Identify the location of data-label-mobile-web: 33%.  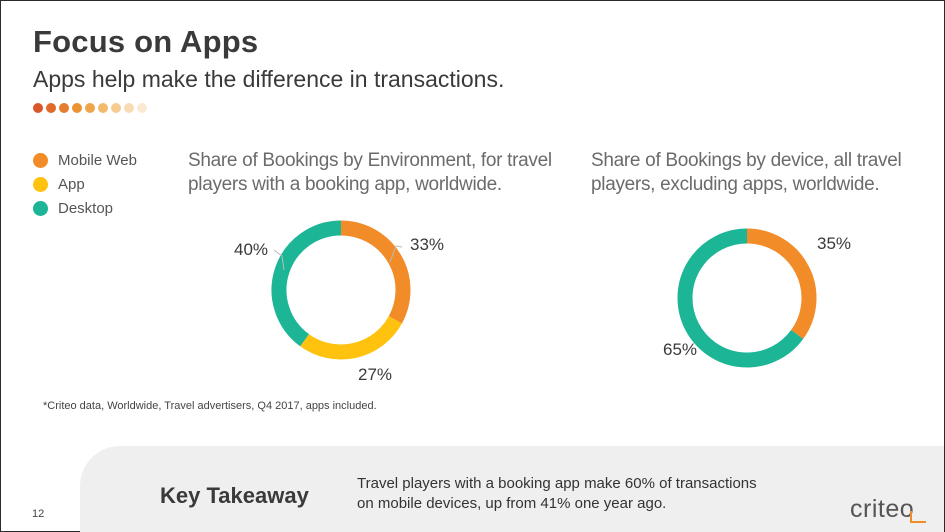
(427, 244).